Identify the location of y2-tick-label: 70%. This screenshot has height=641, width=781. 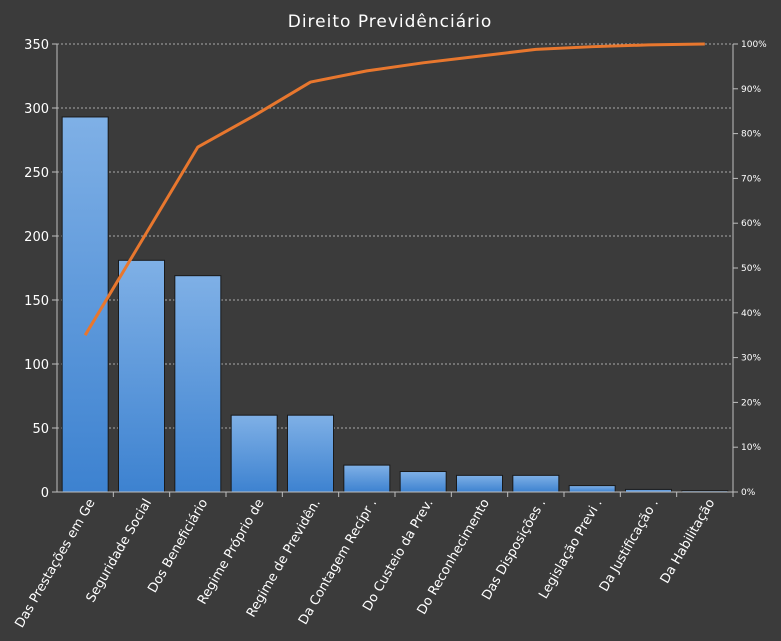
(751, 179).